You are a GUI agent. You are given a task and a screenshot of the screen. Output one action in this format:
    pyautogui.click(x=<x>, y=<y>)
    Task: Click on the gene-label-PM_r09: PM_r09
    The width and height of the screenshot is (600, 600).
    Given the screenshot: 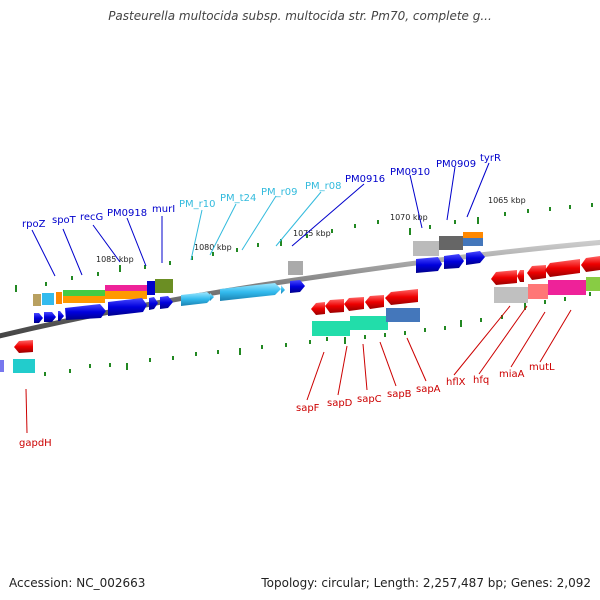 What is the action you would take?
    pyautogui.click(x=279, y=192)
    